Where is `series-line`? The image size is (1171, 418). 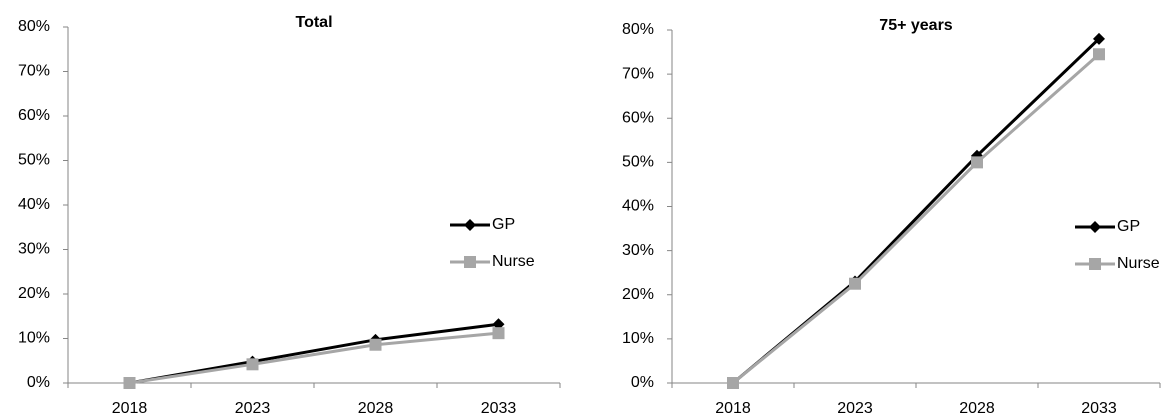 series-line is located at coordinates (314, 358).